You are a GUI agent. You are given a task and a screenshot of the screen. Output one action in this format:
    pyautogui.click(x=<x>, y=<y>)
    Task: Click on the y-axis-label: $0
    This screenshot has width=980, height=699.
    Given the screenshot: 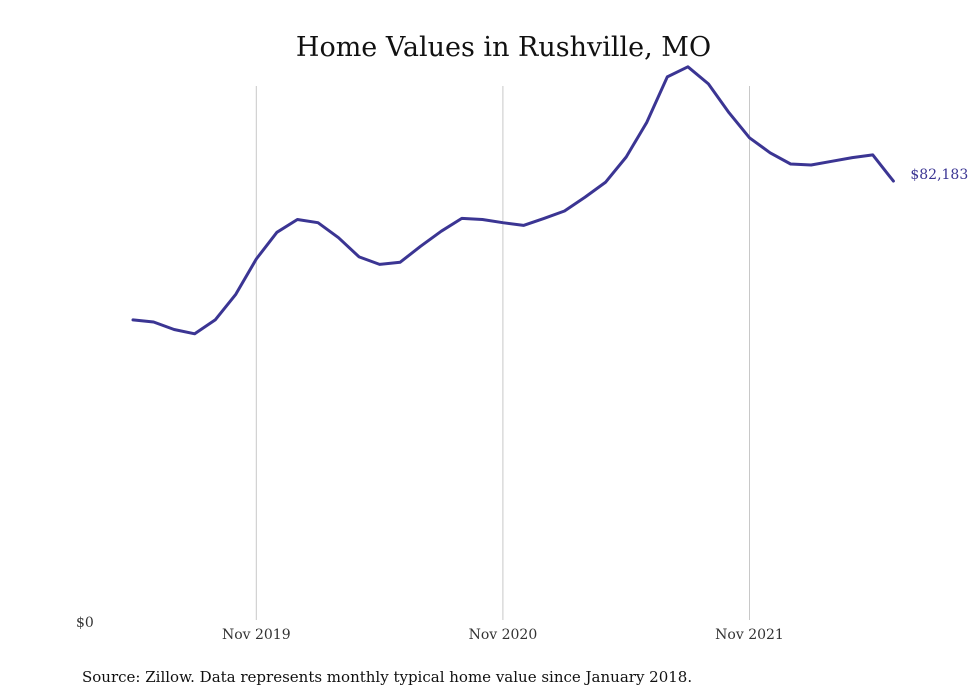 What is the action you would take?
    pyautogui.click(x=85, y=623)
    